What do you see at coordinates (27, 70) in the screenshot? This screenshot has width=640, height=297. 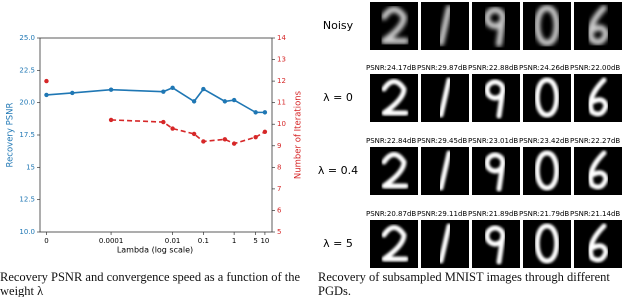 I see `y-tick-label: 22.5` at bounding box center [27, 70].